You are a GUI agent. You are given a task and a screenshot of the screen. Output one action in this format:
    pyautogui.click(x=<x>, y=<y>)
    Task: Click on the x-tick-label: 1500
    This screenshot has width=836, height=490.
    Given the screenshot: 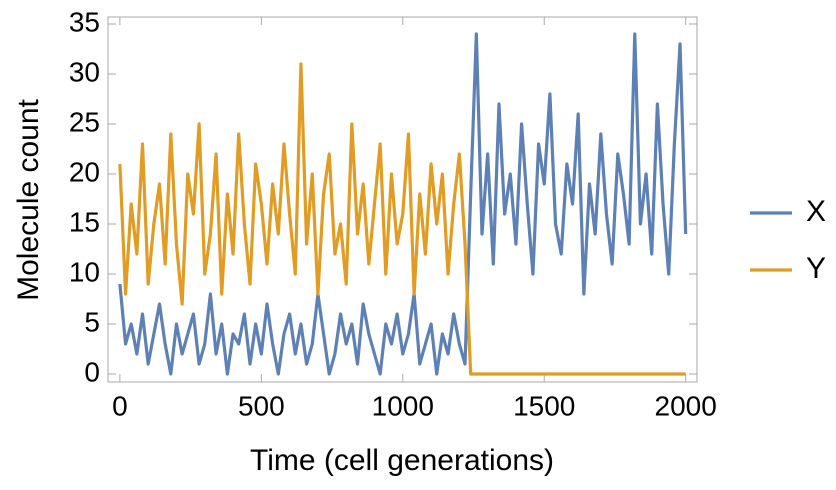 What is the action you would take?
    pyautogui.click(x=544, y=405)
    